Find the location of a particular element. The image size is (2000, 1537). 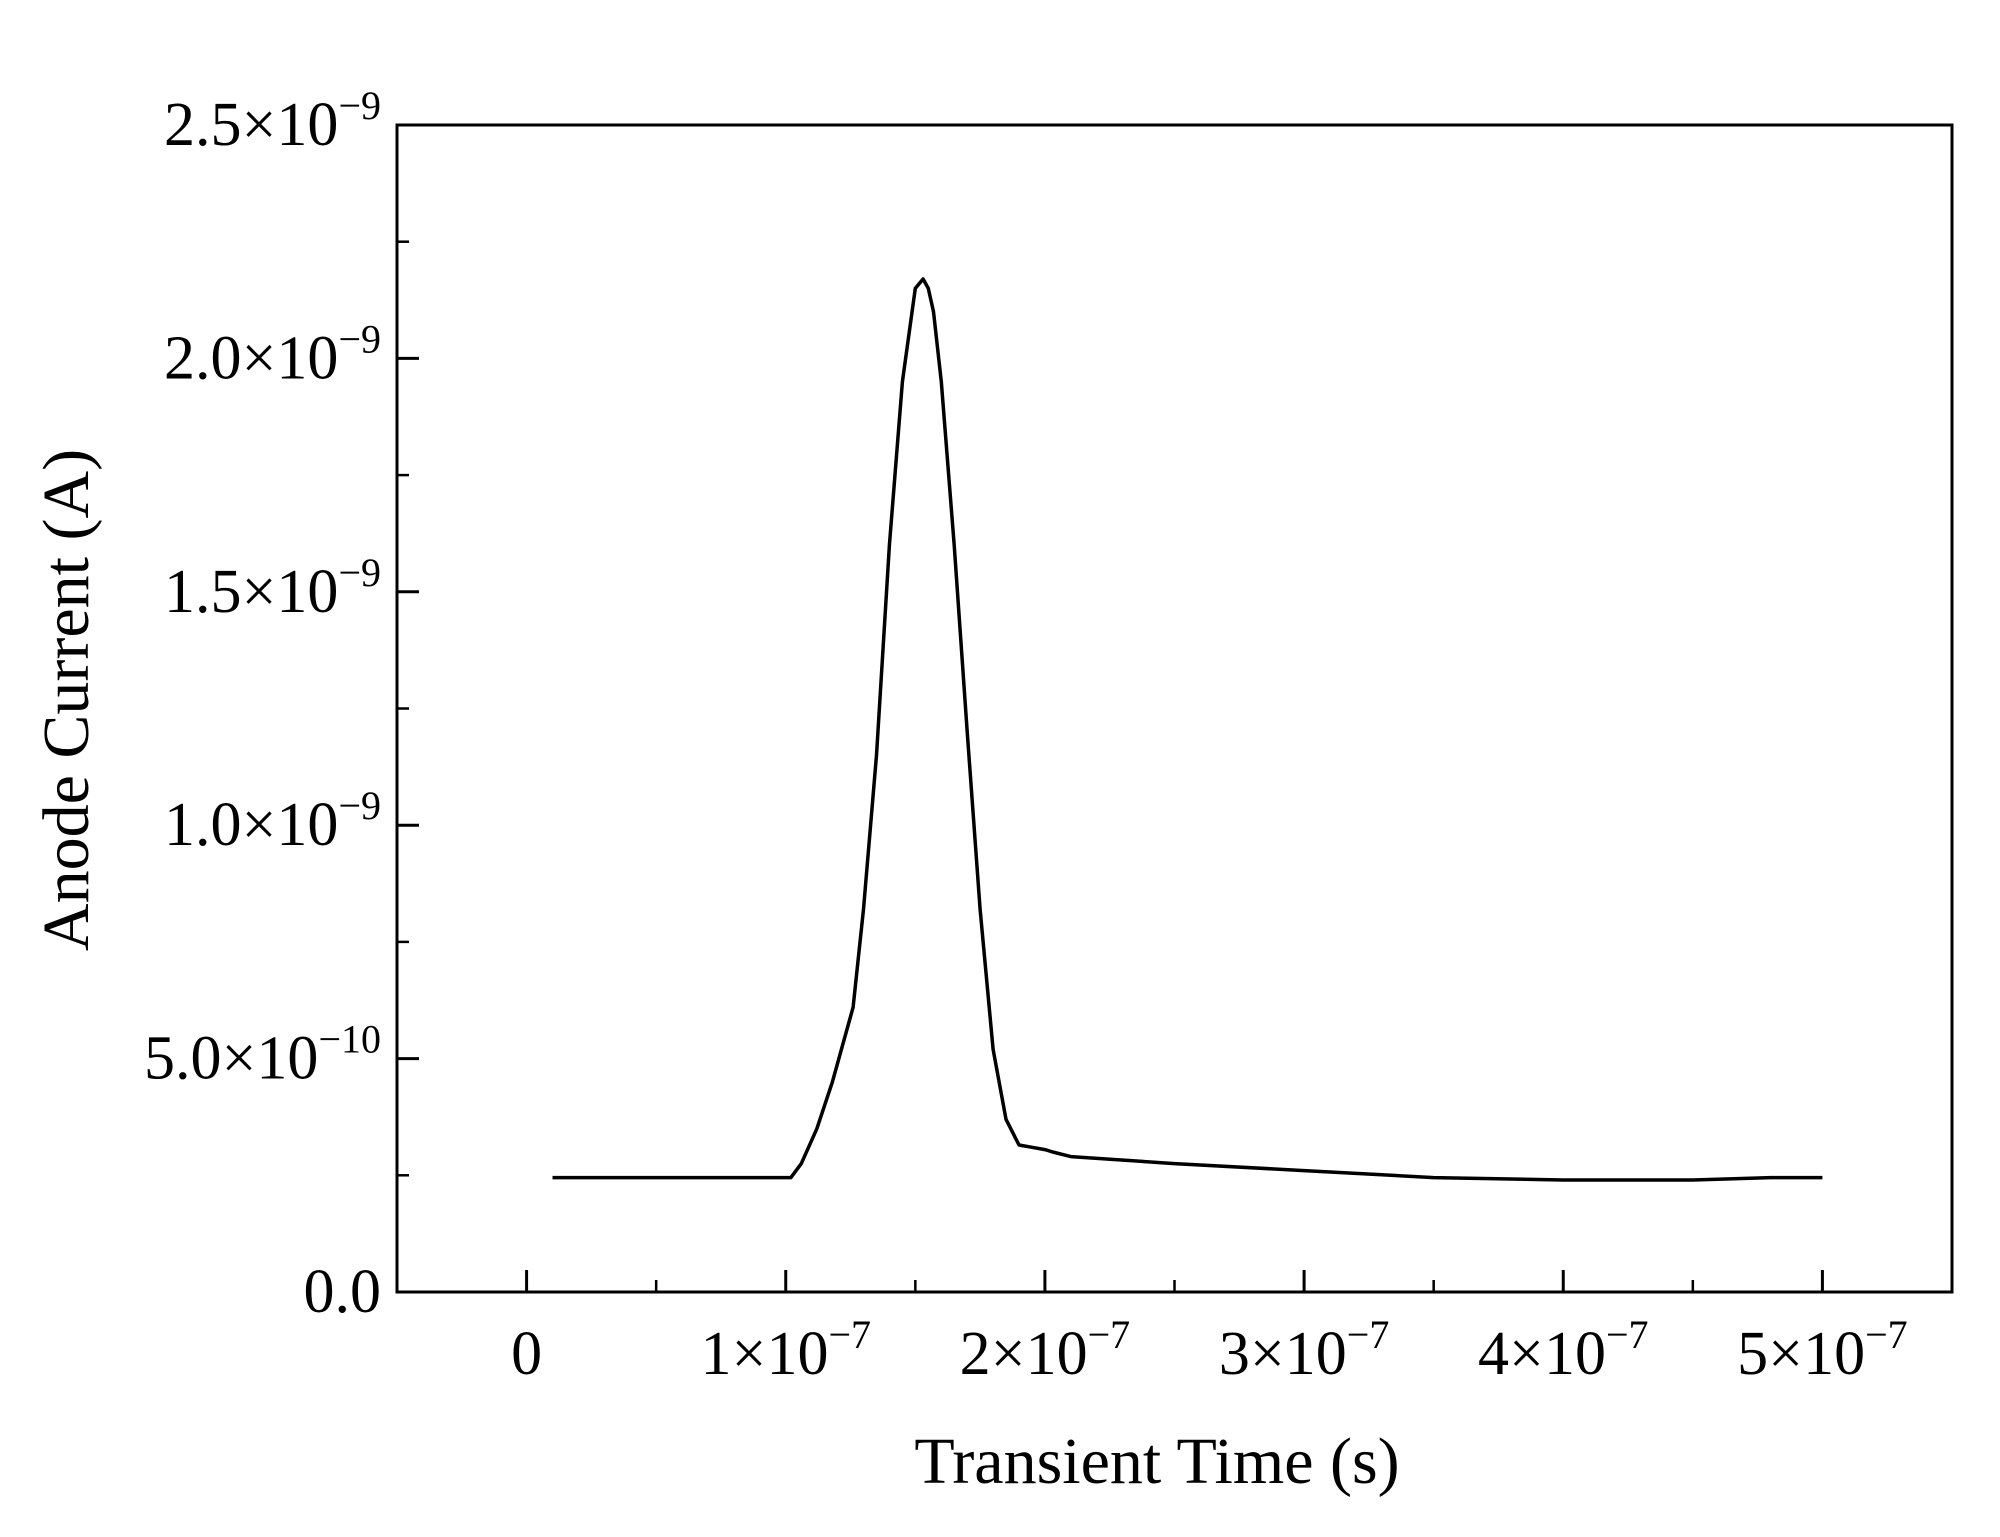

y-axis-ticks is located at coordinates (408, 708).